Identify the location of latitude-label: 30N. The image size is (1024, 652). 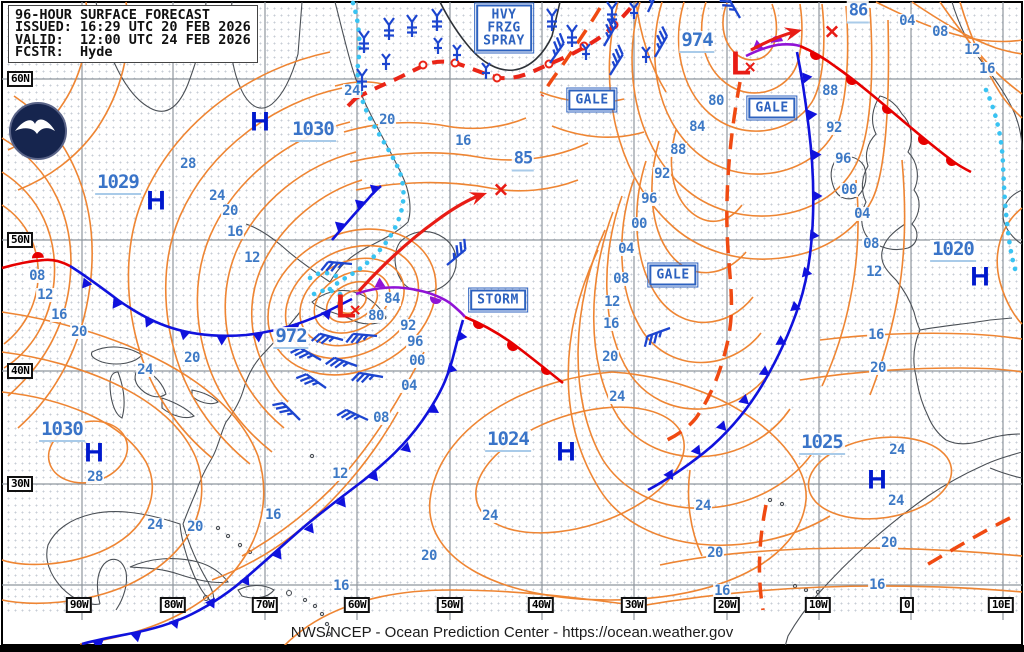
(20, 484).